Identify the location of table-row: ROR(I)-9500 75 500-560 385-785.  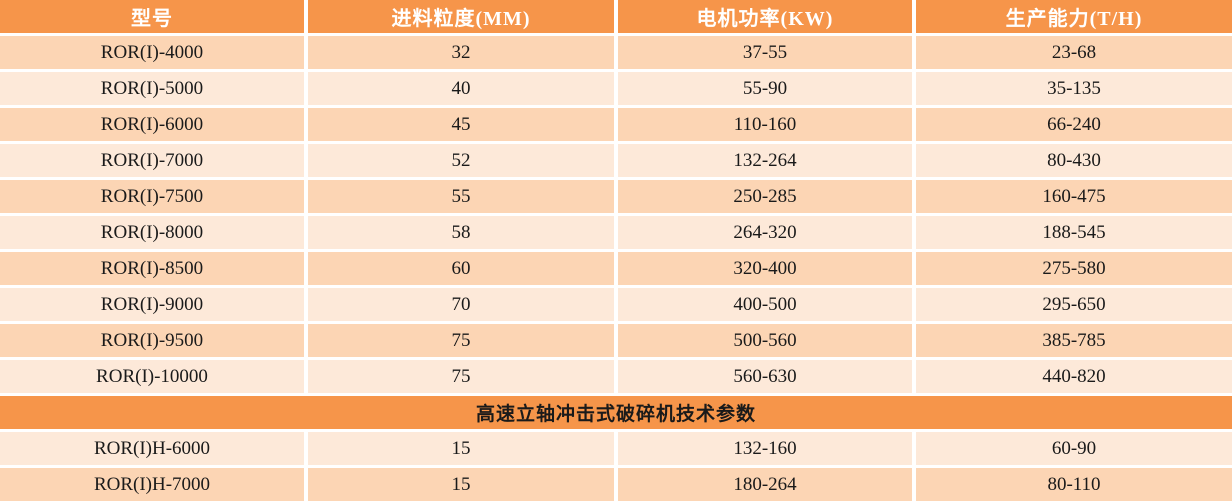
(616, 341).